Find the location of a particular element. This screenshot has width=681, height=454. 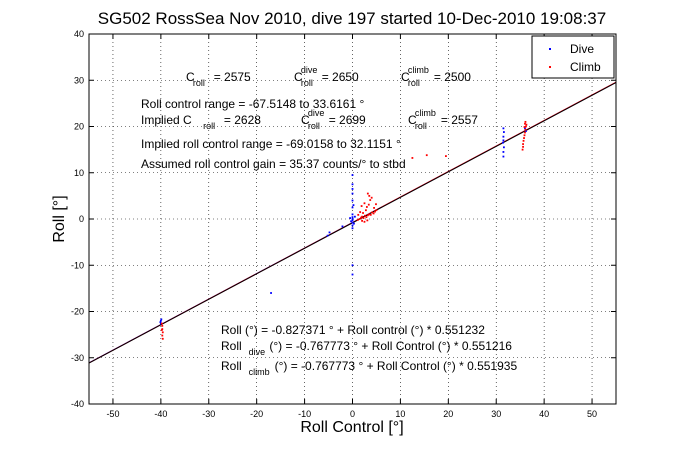

y-tick-label: -10 is located at coordinates (77, 265).